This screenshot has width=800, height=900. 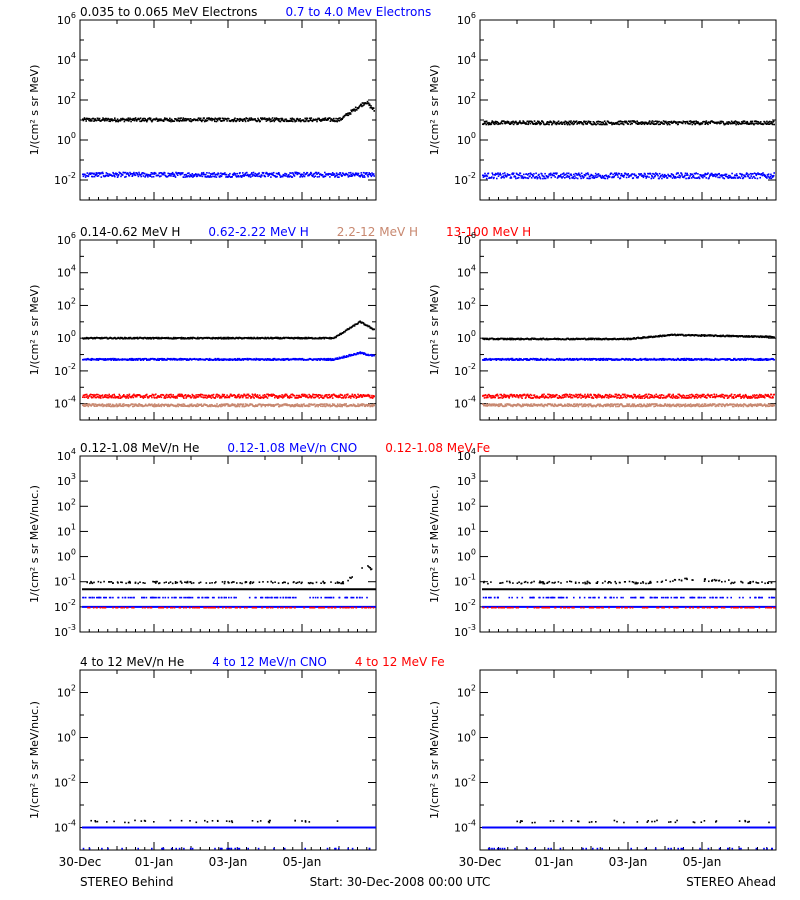 I want to click on y-tick-label-exp: -2, so click(x=72, y=366).